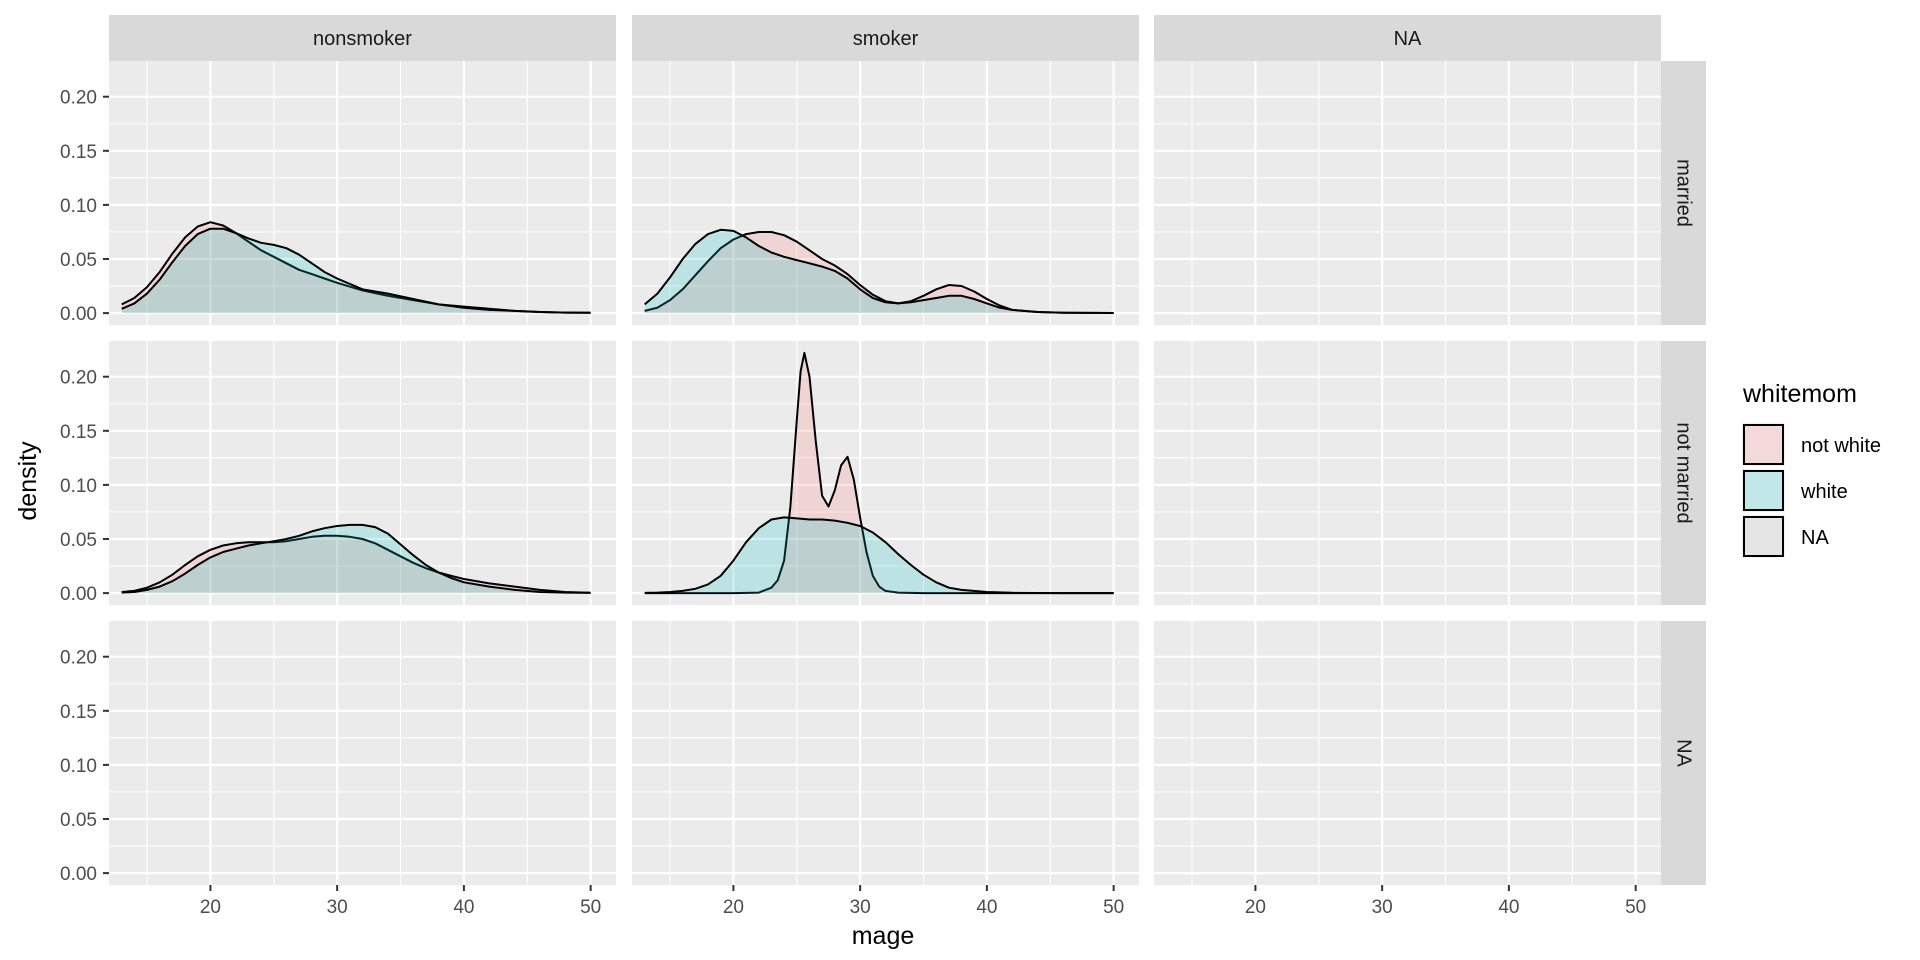 The width and height of the screenshot is (1920, 960). I want to click on y-axis-married: 0.00 0.05 0.10 0.15 0.20, so click(84, 206).